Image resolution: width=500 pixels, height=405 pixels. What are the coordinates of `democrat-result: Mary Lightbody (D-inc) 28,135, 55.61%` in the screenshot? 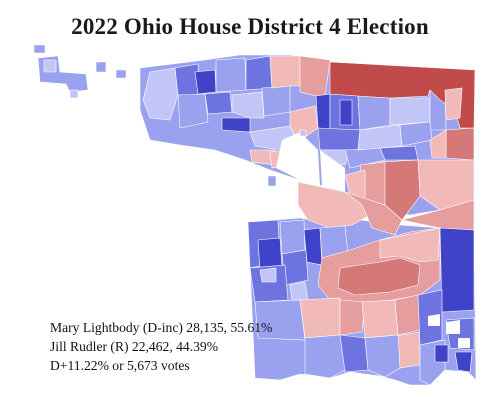 It's located at (161, 327).